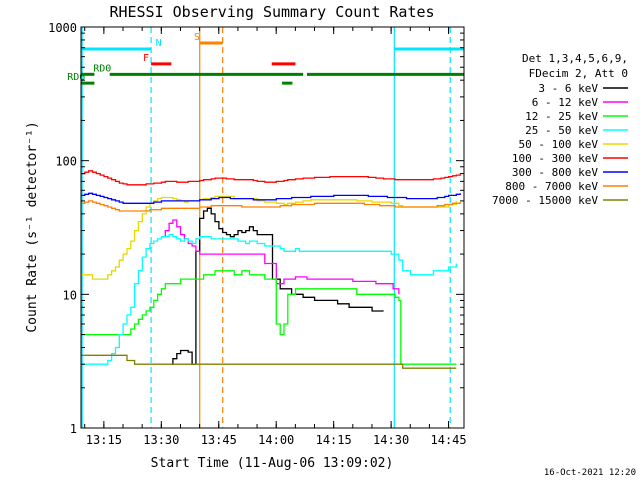 The width and height of the screenshot is (640, 484). Describe the element at coordinates (561, 116) in the screenshot. I see `legend-entry-label: 12 - 25 keV` at that location.